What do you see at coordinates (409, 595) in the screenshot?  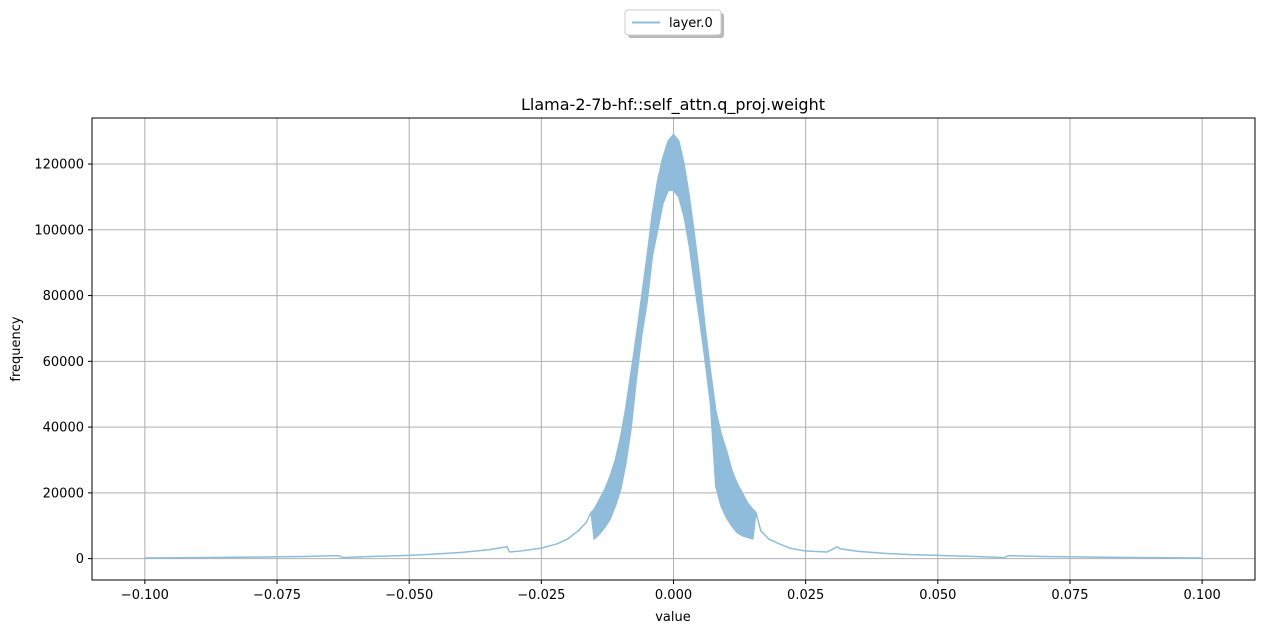 I see `x-tick-label: −0.050` at bounding box center [409, 595].